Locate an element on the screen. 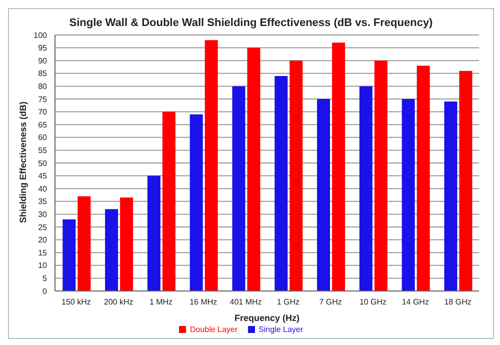  y-tick-label: 35 is located at coordinates (43, 201).